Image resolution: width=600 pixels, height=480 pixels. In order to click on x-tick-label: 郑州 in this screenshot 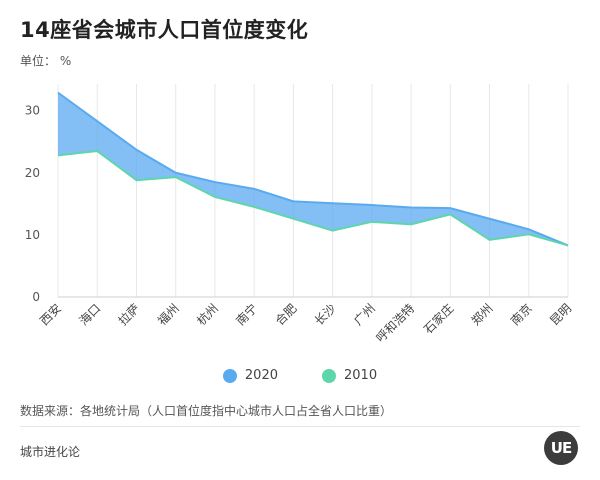, I will do `click(482, 315)`.